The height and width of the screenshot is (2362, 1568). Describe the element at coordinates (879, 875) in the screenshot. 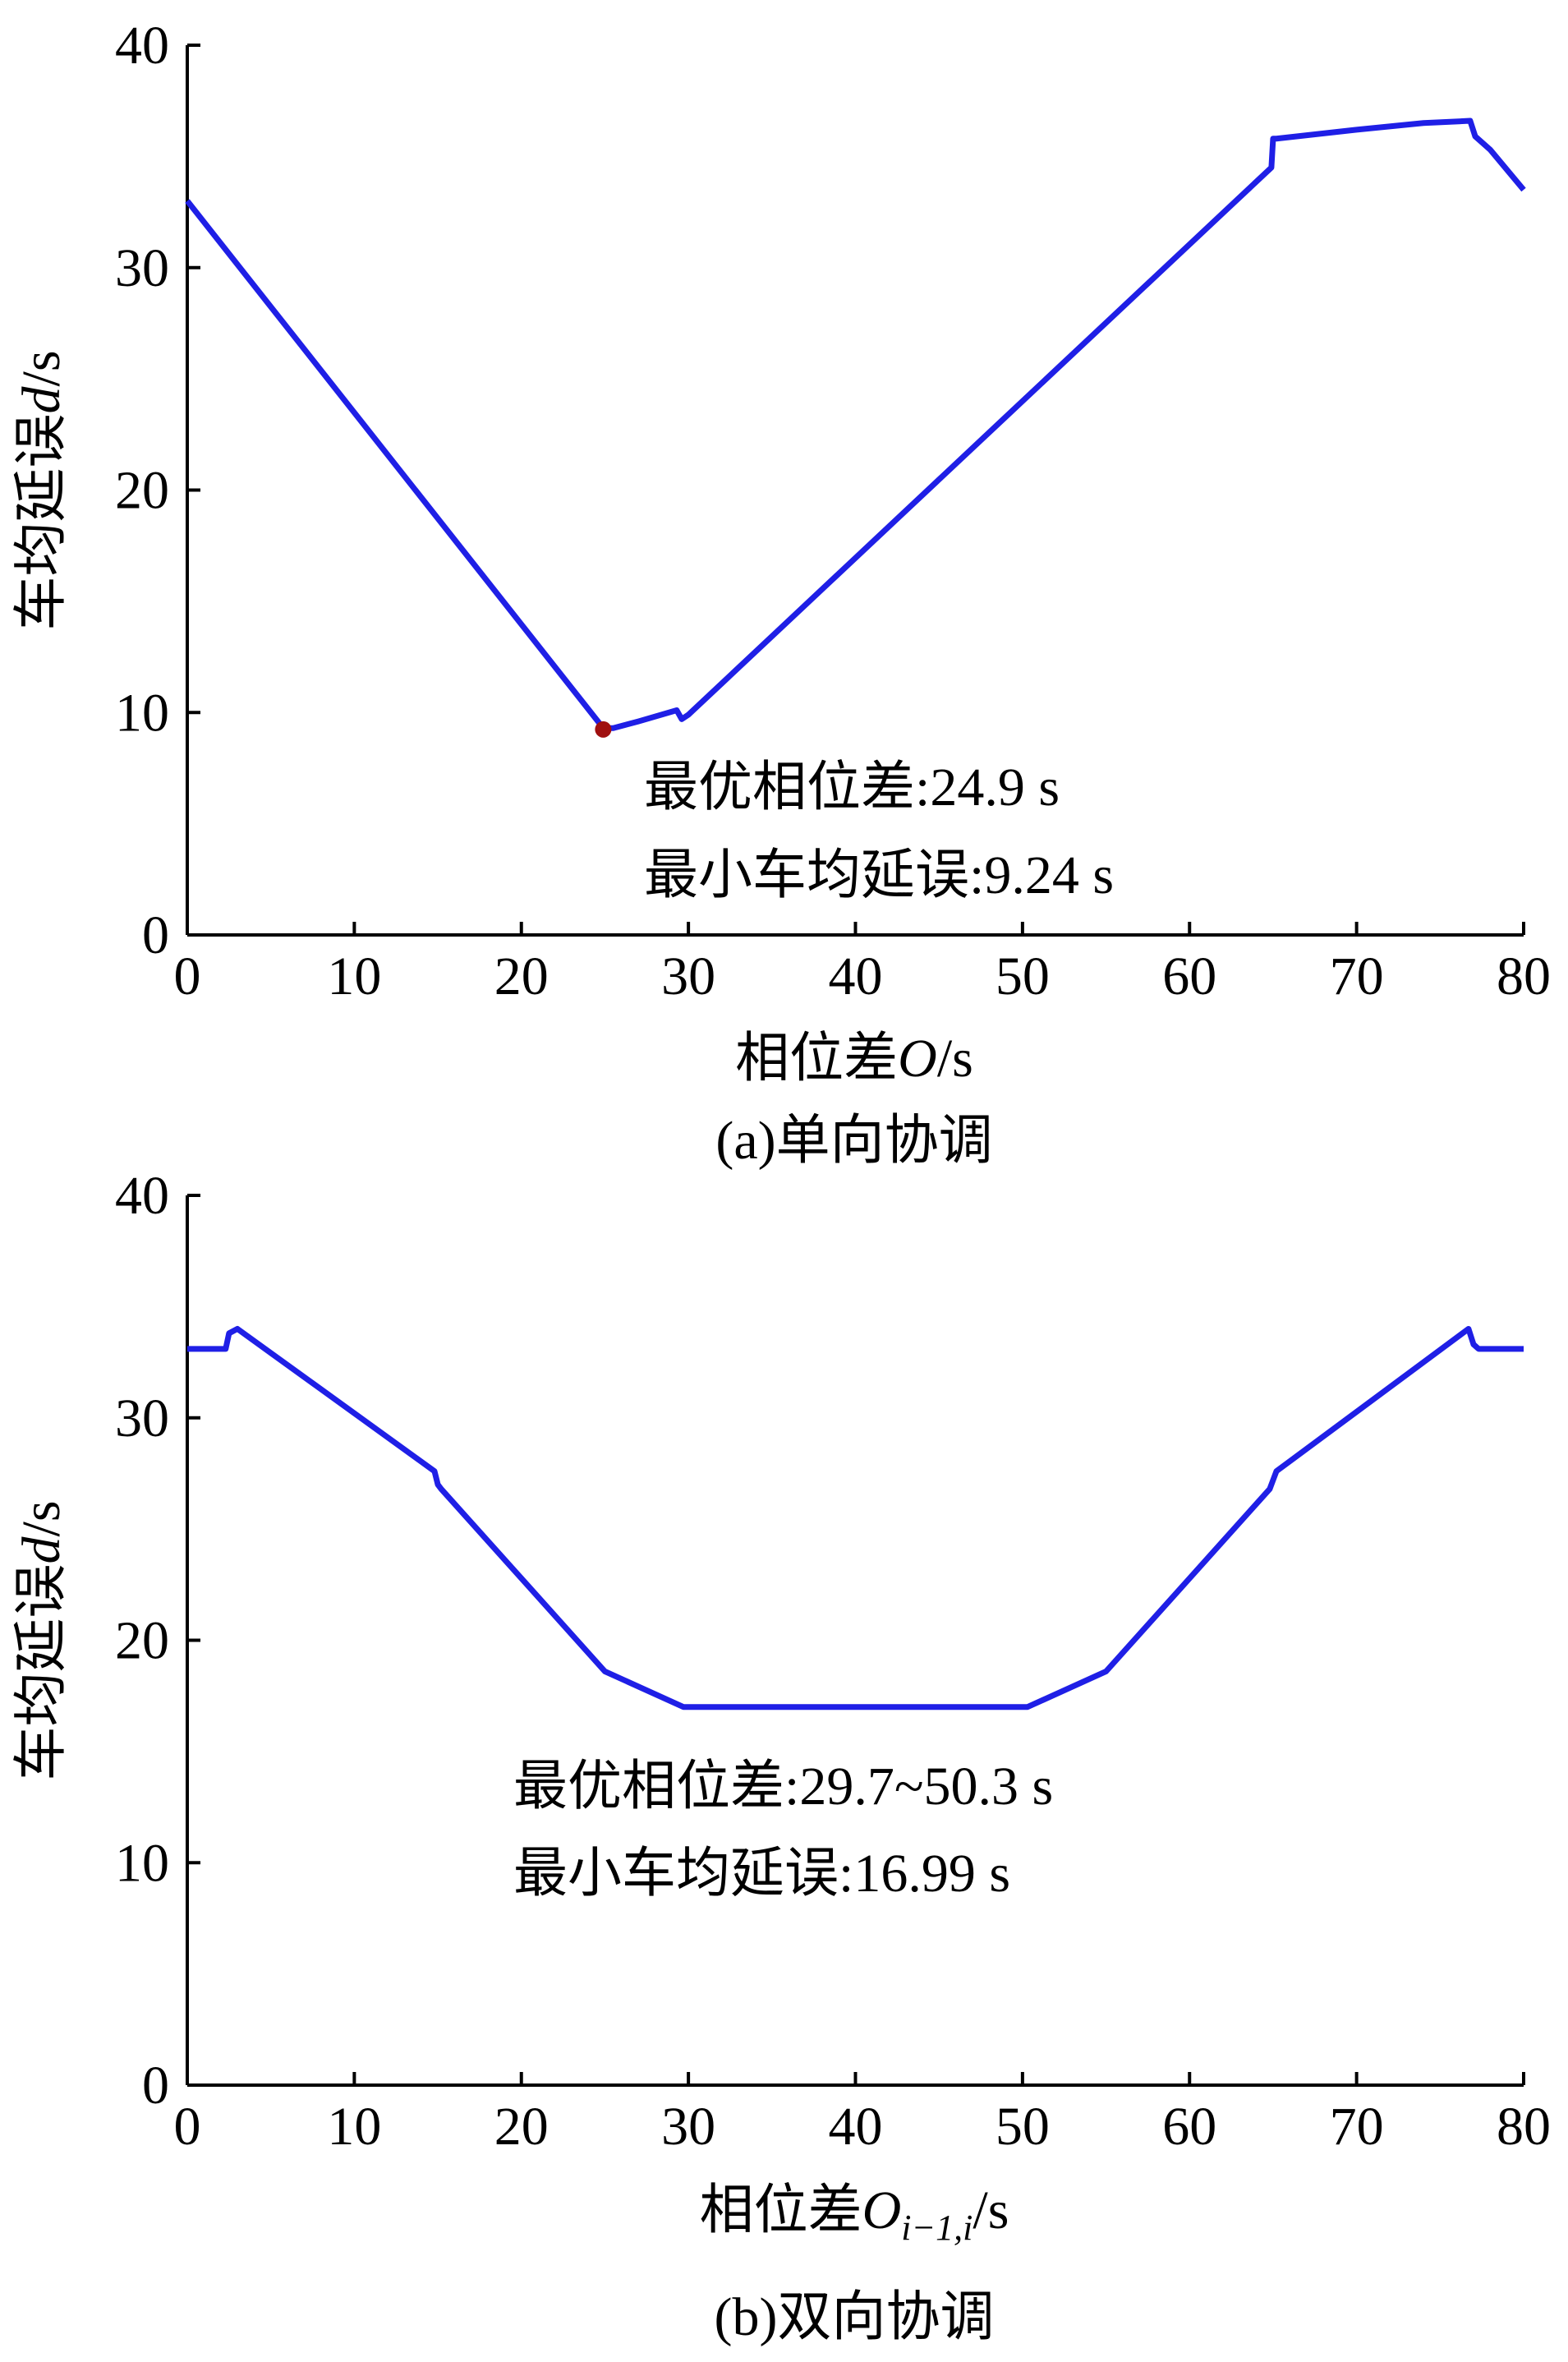

I see `annotation-min-delay: 最小车均延误:9.24 s` at that location.